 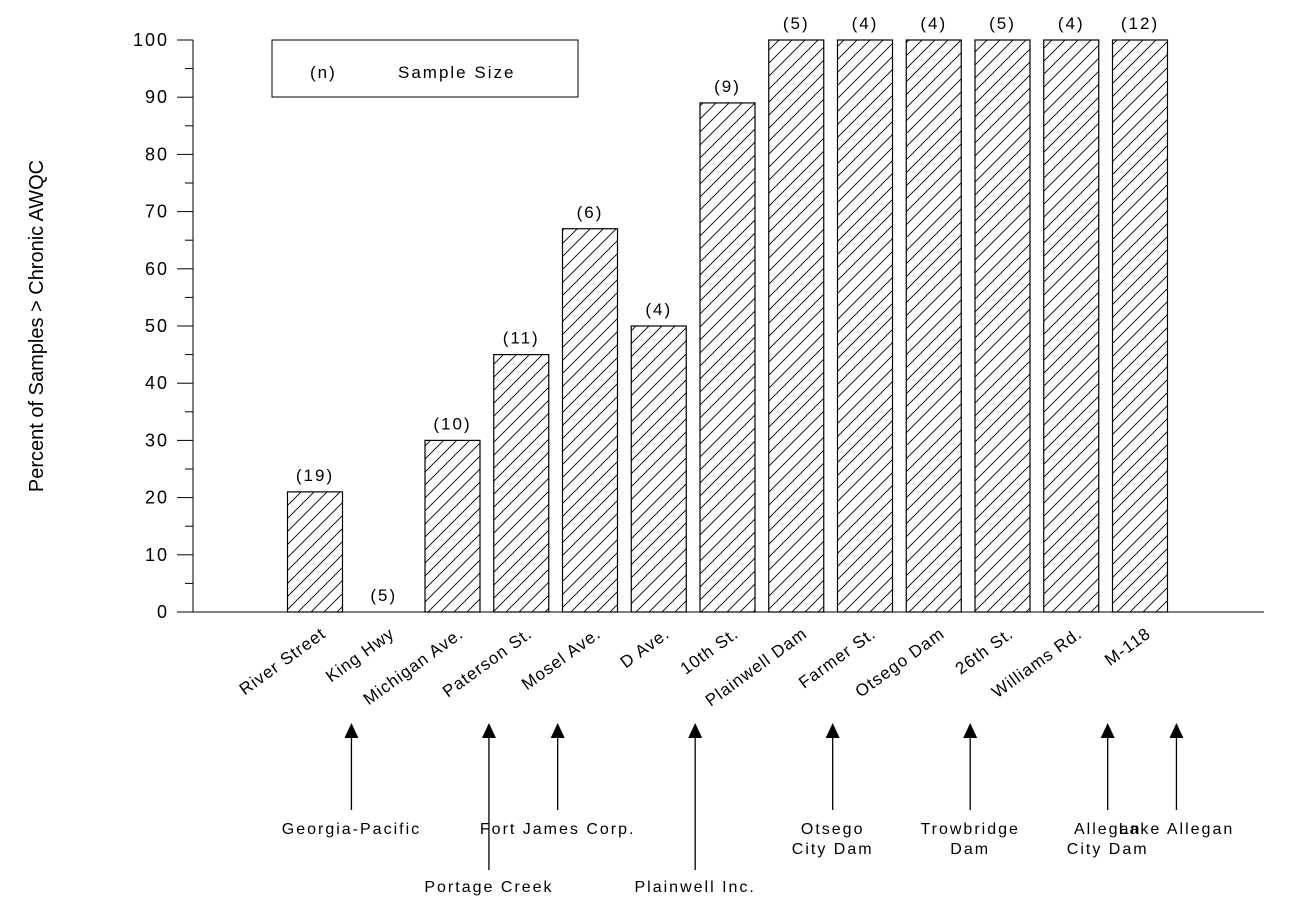 I want to click on y-tick-label: 90, so click(x=157, y=97).